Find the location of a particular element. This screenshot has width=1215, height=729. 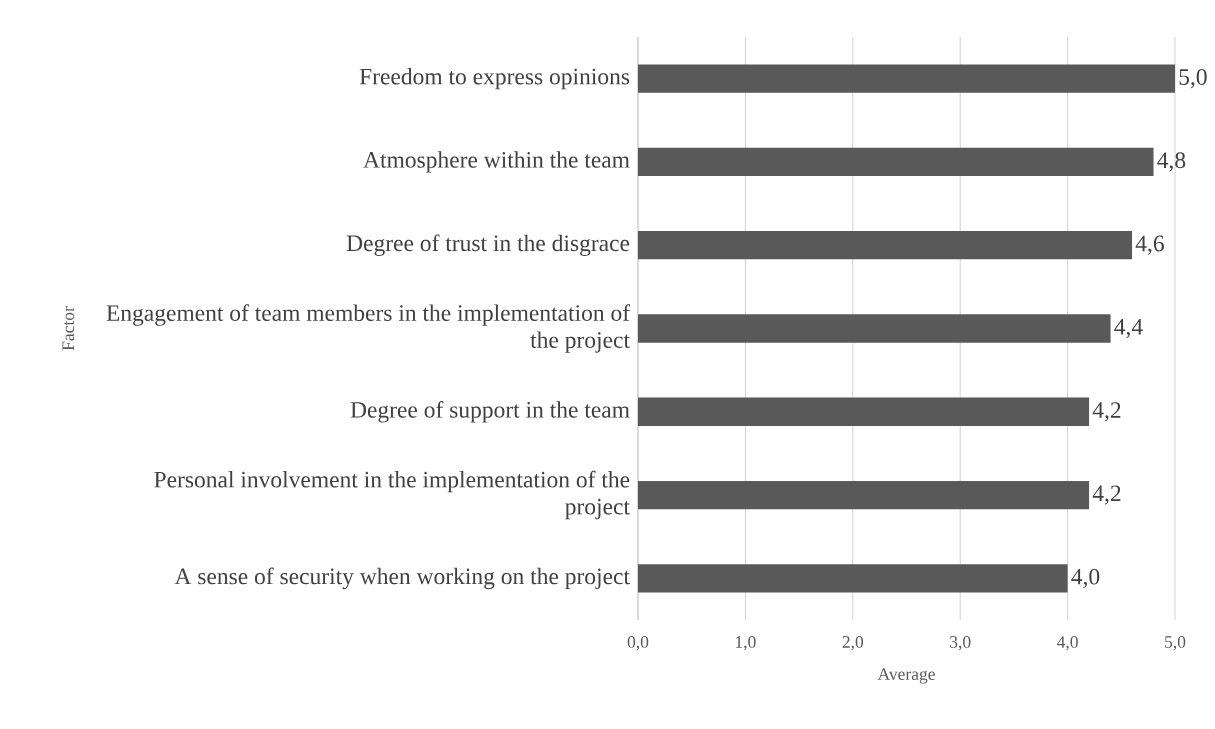

data-label: 4,4 is located at coordinates (1128, 328).